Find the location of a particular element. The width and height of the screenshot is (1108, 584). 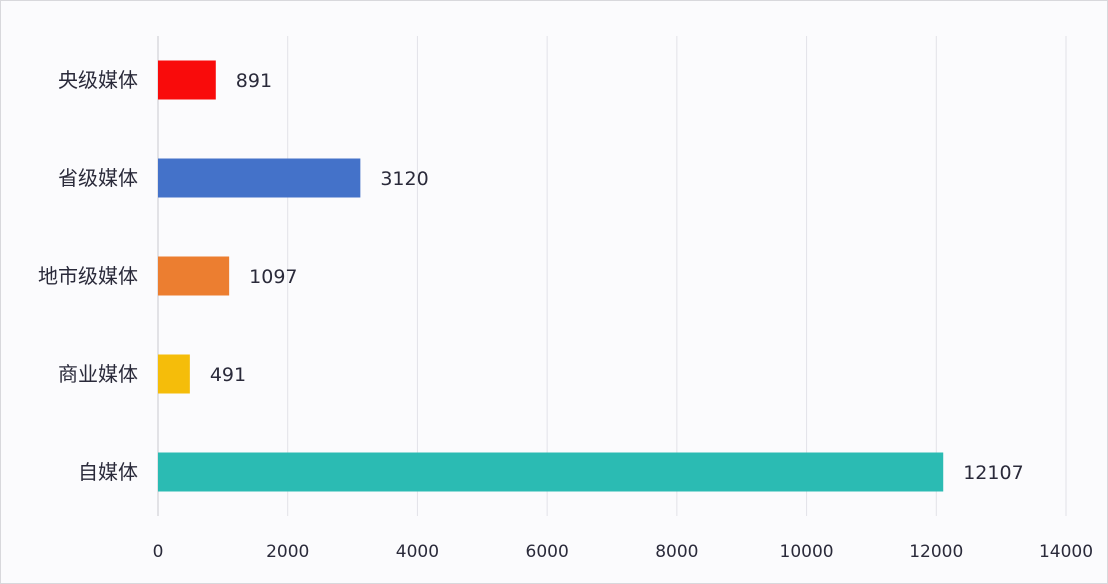

x-tick-label: 12000 is located at coordinates (936, 552).